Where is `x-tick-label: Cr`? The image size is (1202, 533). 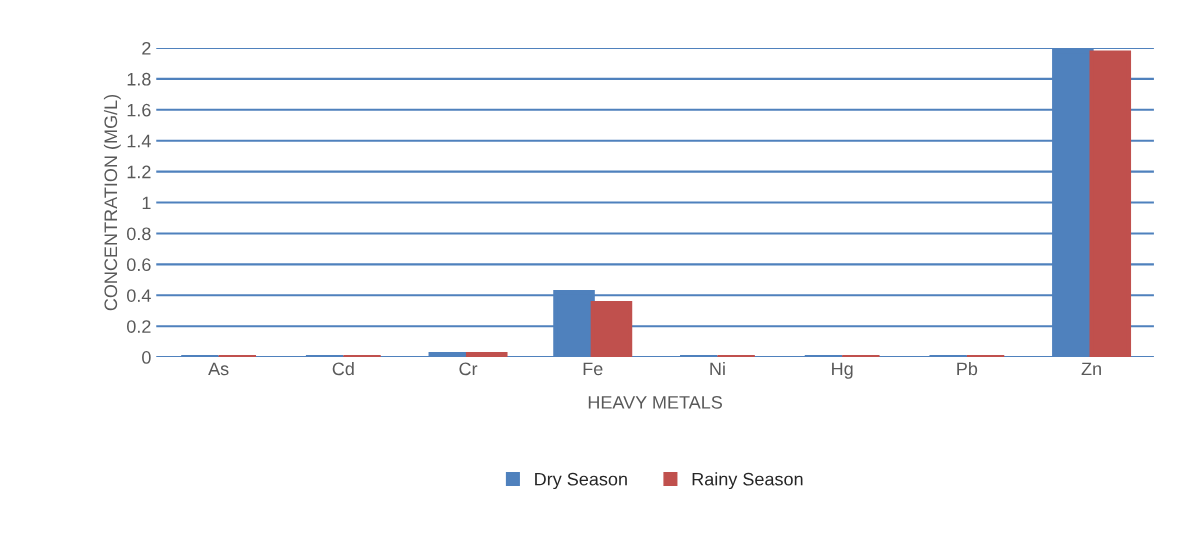 x-tick-label: Cr is located at coordinates (468, 369).